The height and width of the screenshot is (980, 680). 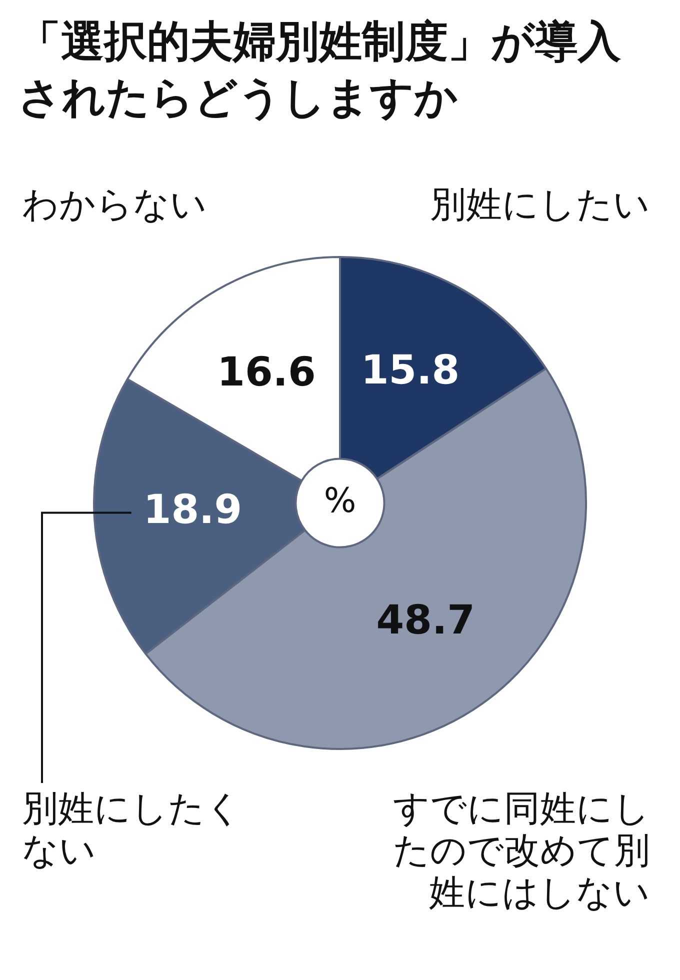 I want to click on slice-label: すでに同姓にしたので改めて別姓にはしない, so click(x=521, y=851).